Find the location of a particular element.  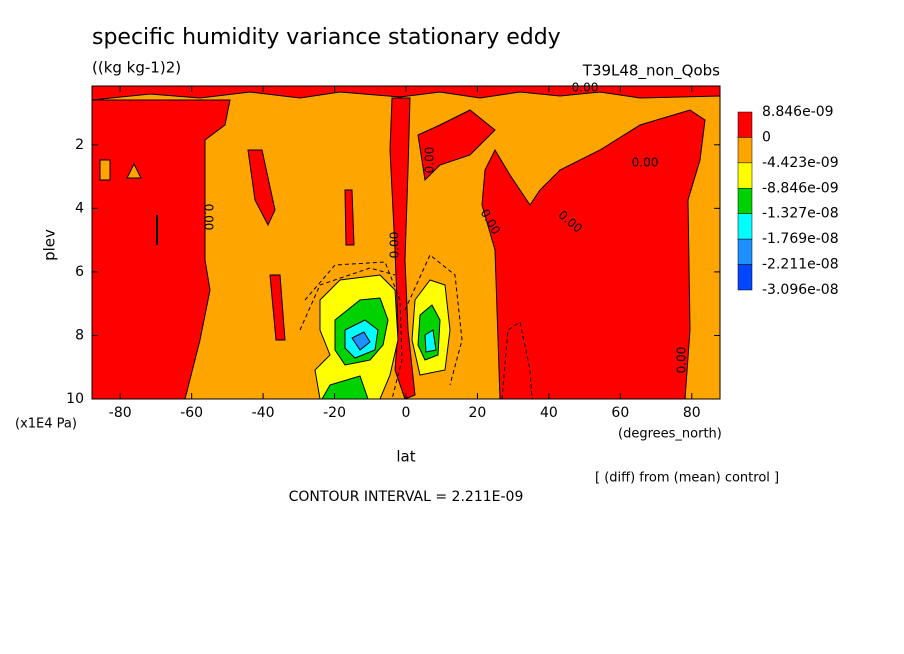

x-tick-label: 80 is located at coordinates (692, 413).